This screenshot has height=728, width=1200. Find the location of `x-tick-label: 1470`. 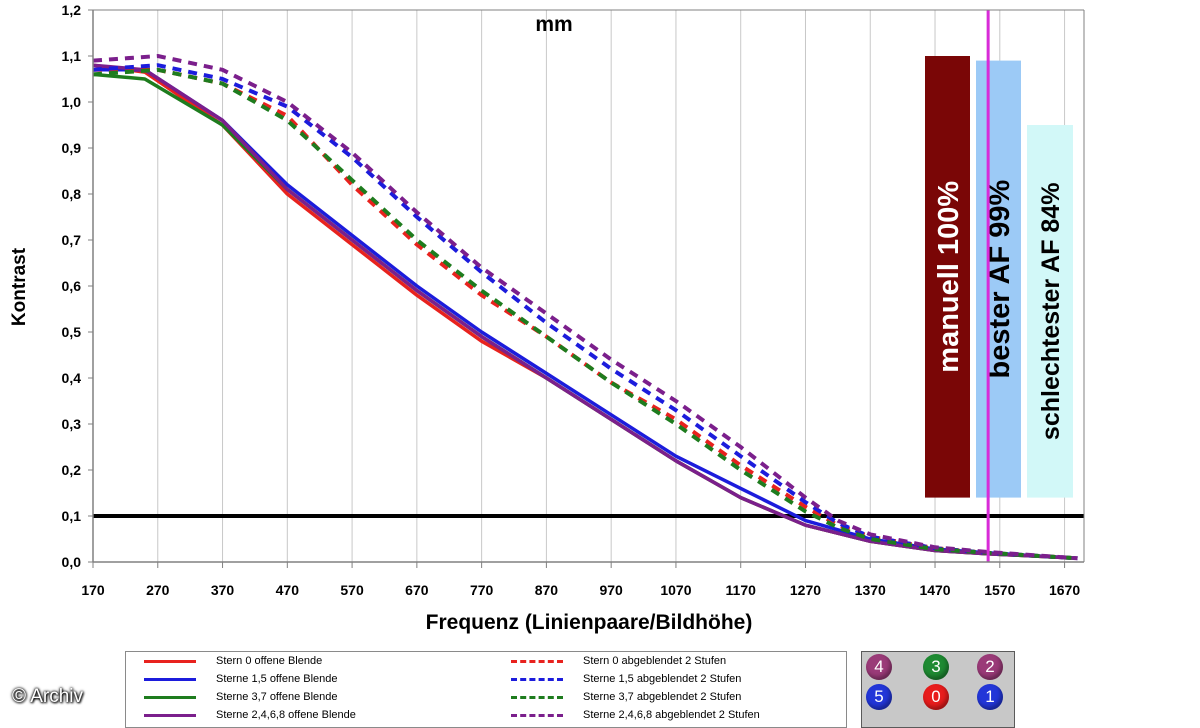

x-tick-label: 1470 is located at coordinates (934, 590).